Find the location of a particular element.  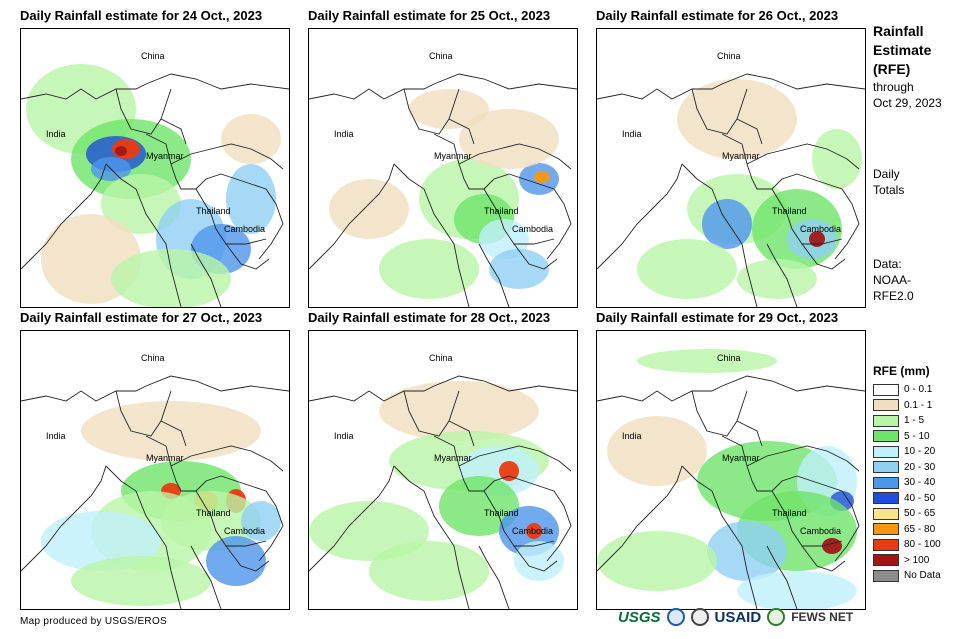

legend-row: 20 - 30 is located at coordinates (919, 468).